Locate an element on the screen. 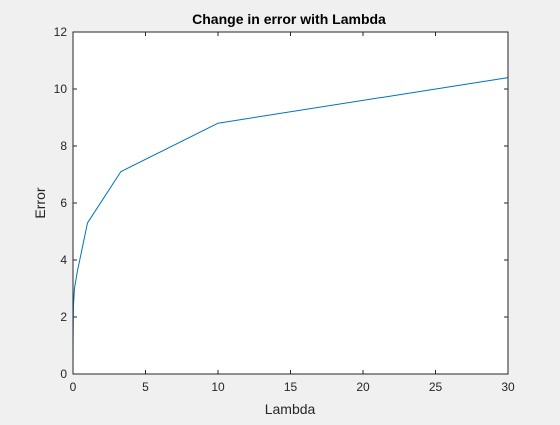 The image size is (560, 425). x-tick-label: 15 is located at coordinates (291, 387).